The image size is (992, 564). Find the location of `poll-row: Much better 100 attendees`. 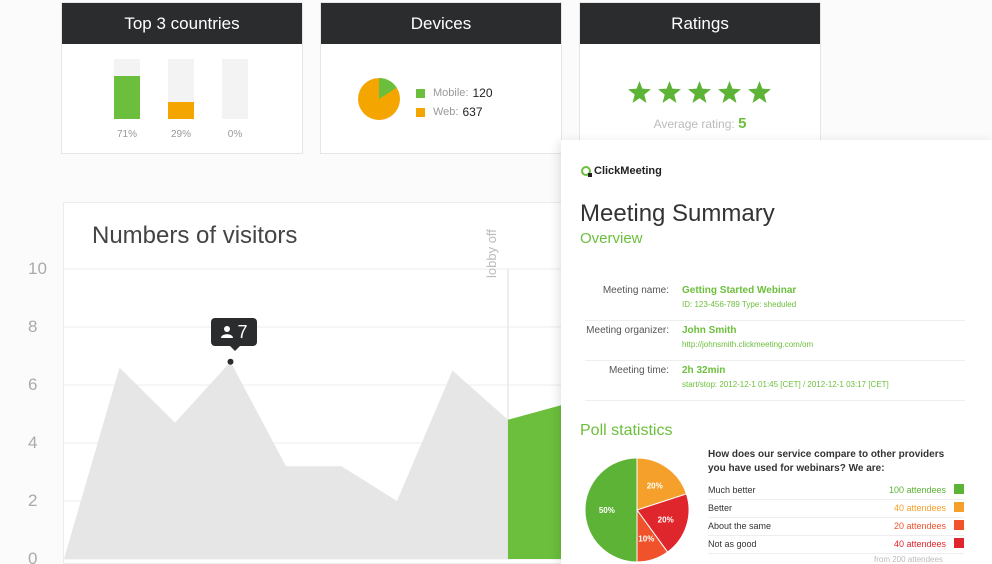

poll-row: Much better 100 attendees is located at coordinates (836, 491).